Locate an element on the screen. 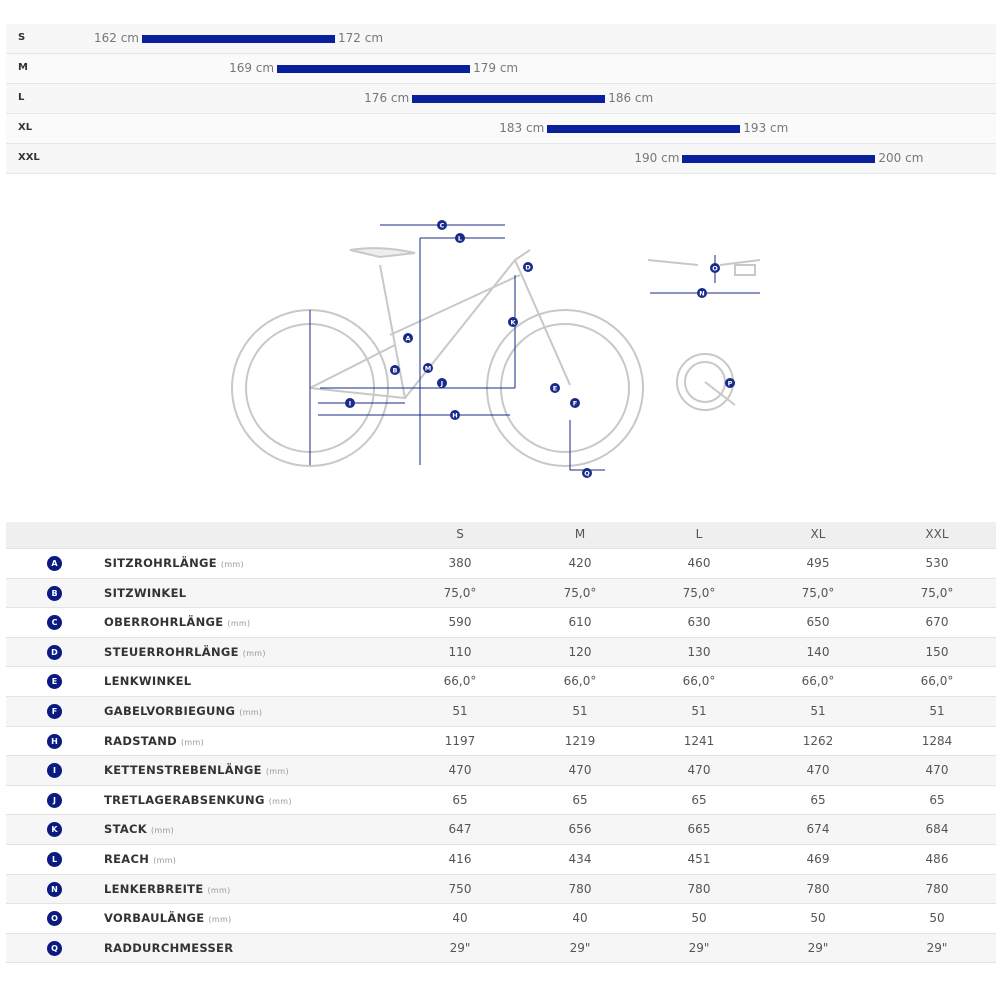  table-cell: 656 is located at coordinates (580, 829).